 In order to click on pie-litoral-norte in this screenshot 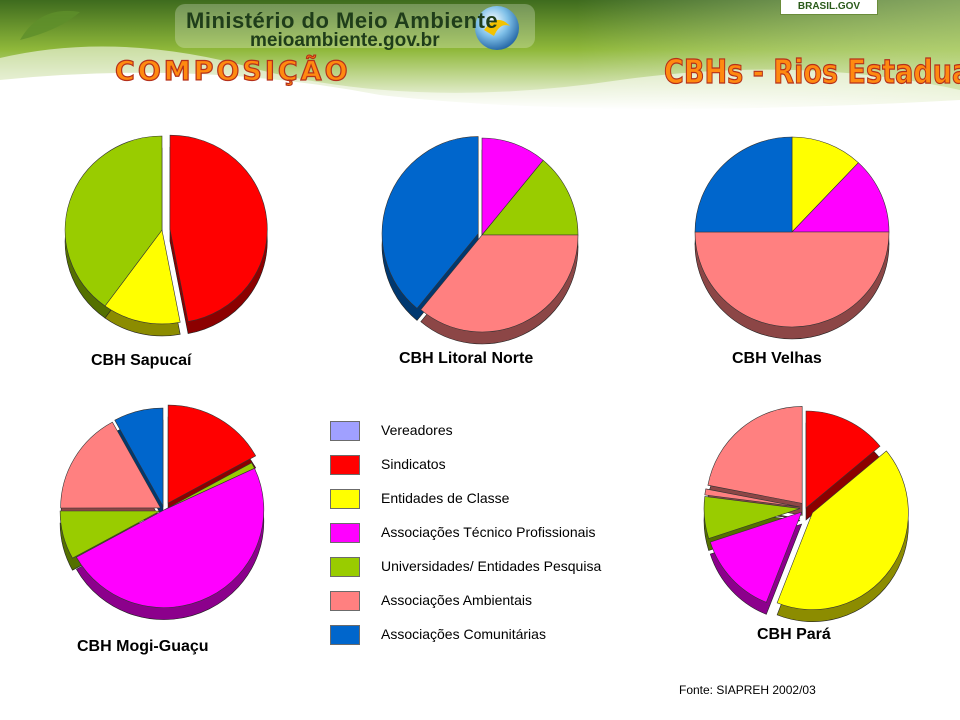, I will do `click(480, 240)`.